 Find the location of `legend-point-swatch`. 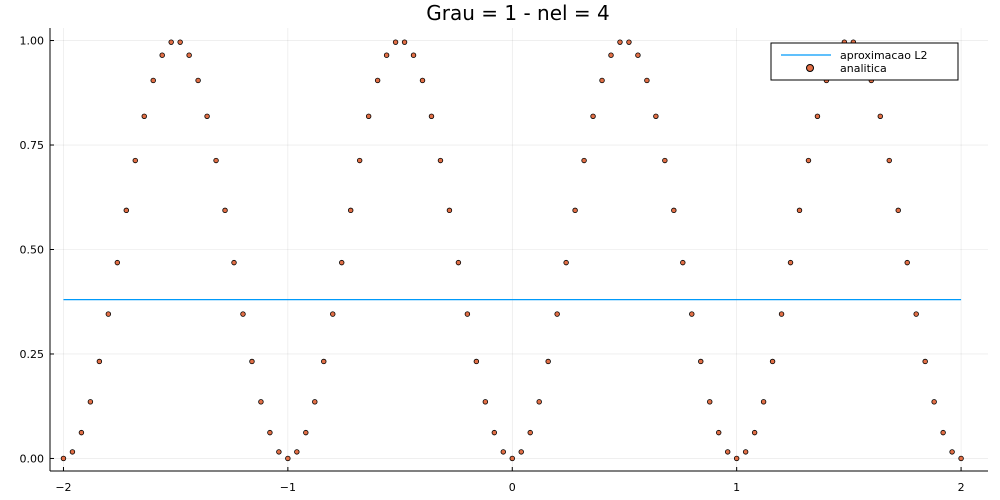

legend-point-swatch is located at coordinates (810, 68).